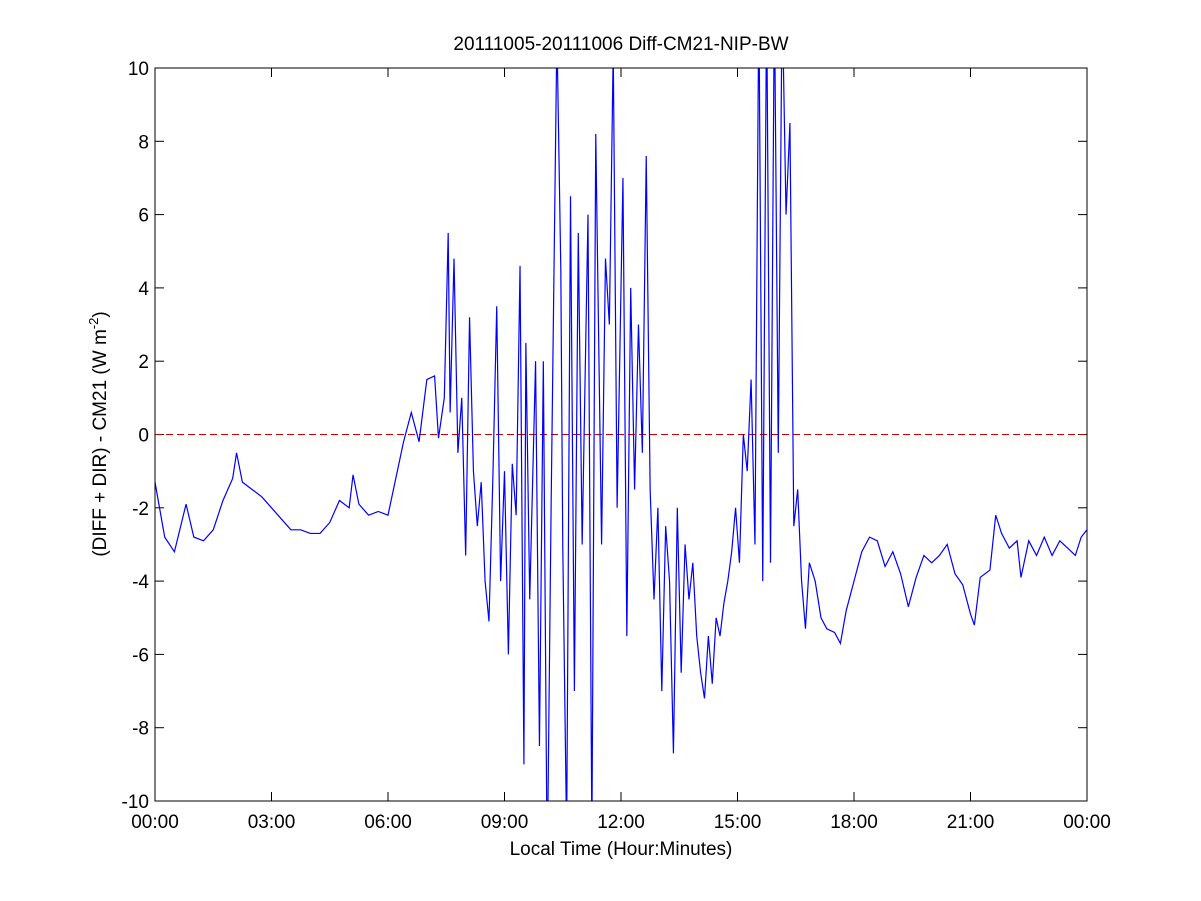  Describe the element at coordinates (620, 44) in the screenshot. I see `chart-title: 20111005-20111006 Diff-CM21-NIP-BW` at that location.